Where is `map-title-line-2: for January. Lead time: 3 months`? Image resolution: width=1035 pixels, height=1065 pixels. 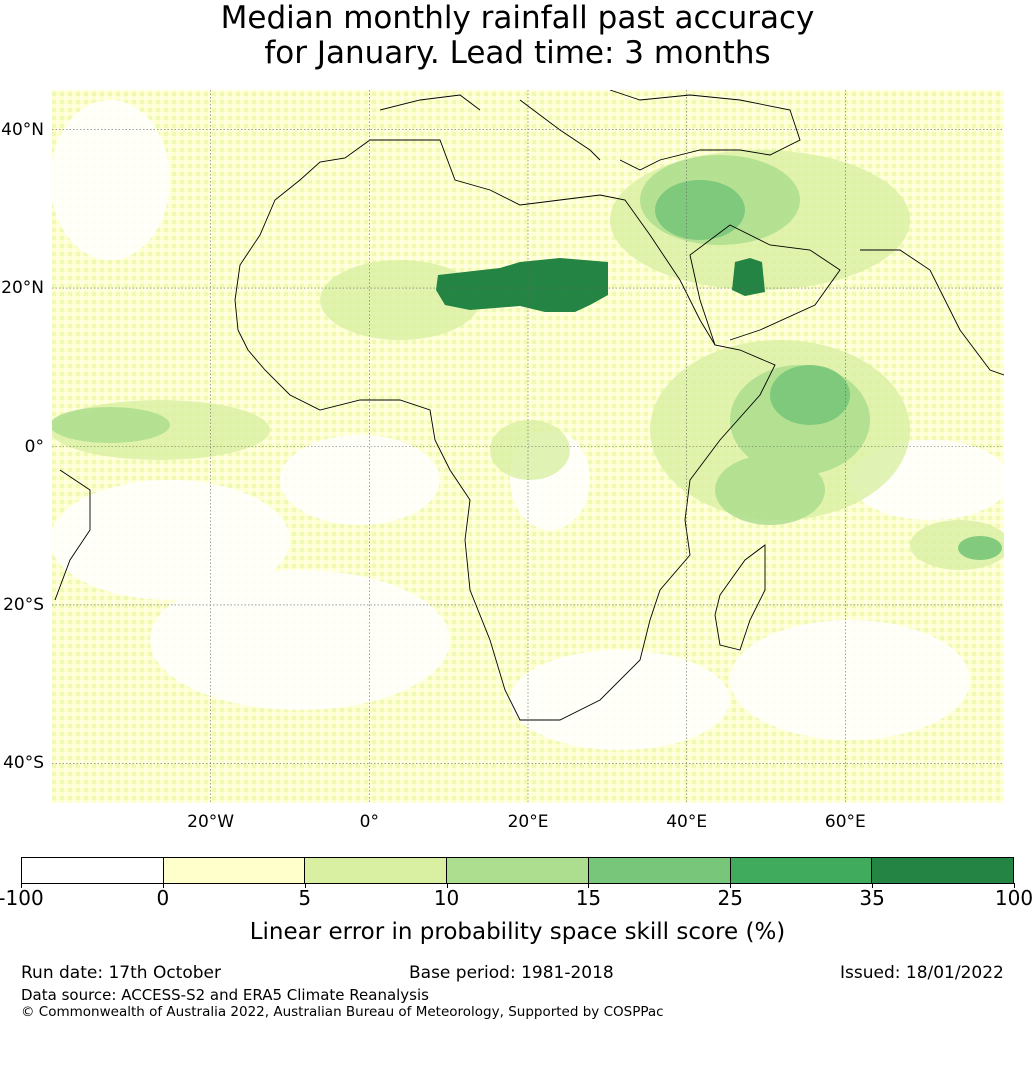
map-title-line-2: for January. Lead time: 3 months is located at coordinates (517, 53).